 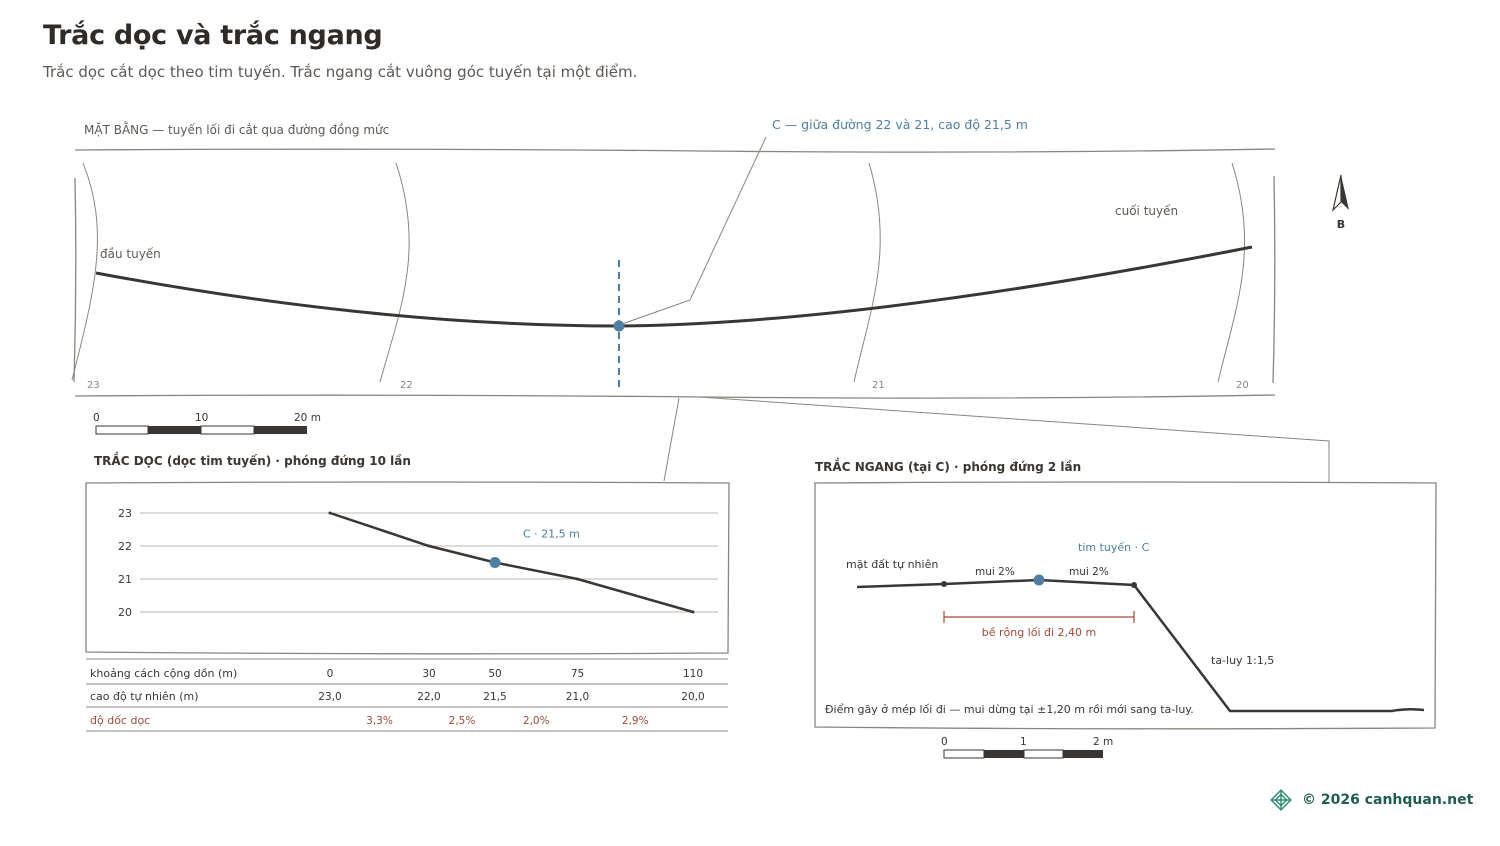 What do you see at coordinates (948, 466) in the screenshot?
I see `cross-title: TRẮC NGANG (tại C) · phóng đứng 2 lần` at bounding box center [948, 466].